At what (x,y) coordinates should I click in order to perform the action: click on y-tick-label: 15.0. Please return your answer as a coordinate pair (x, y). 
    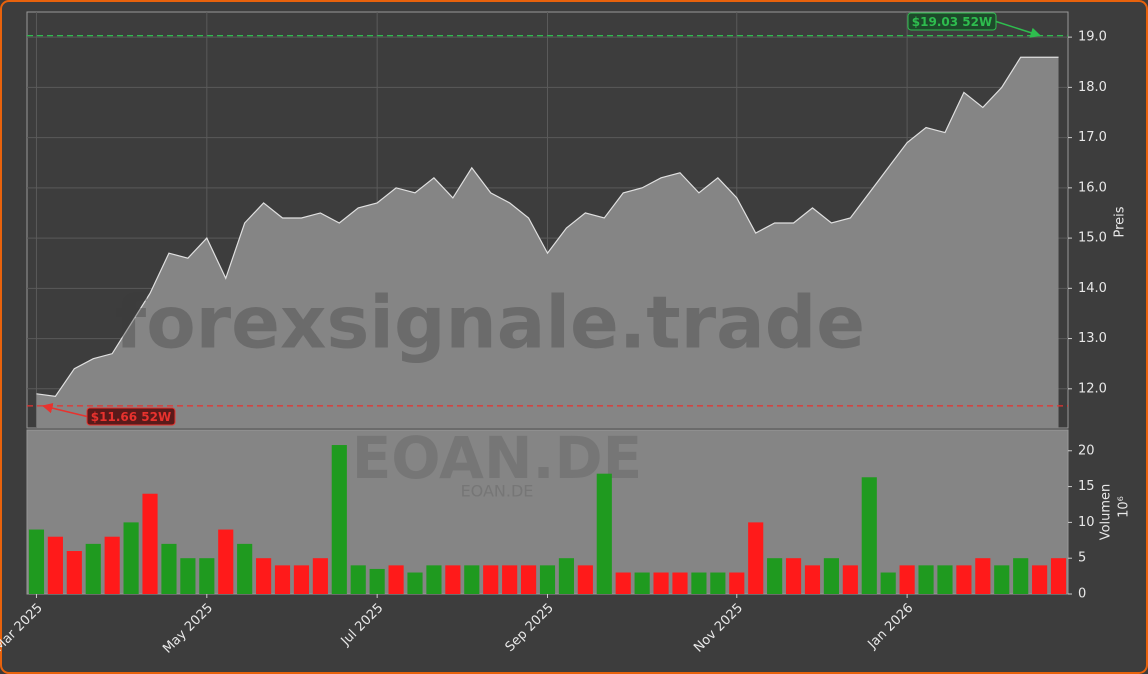
    Looking at the image, I should click on (1092, 238).